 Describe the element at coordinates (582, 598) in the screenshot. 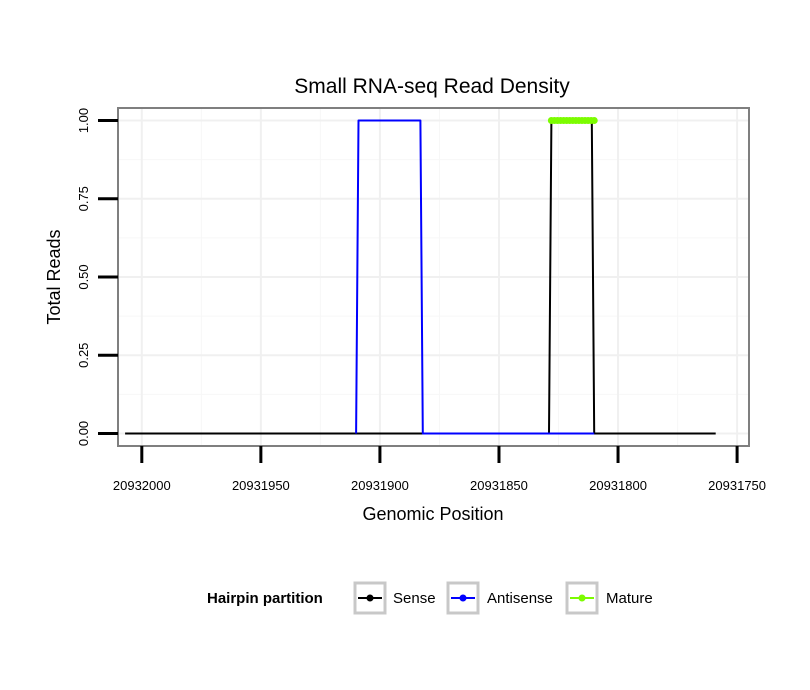

I see `legend-dot-mature` at that location.